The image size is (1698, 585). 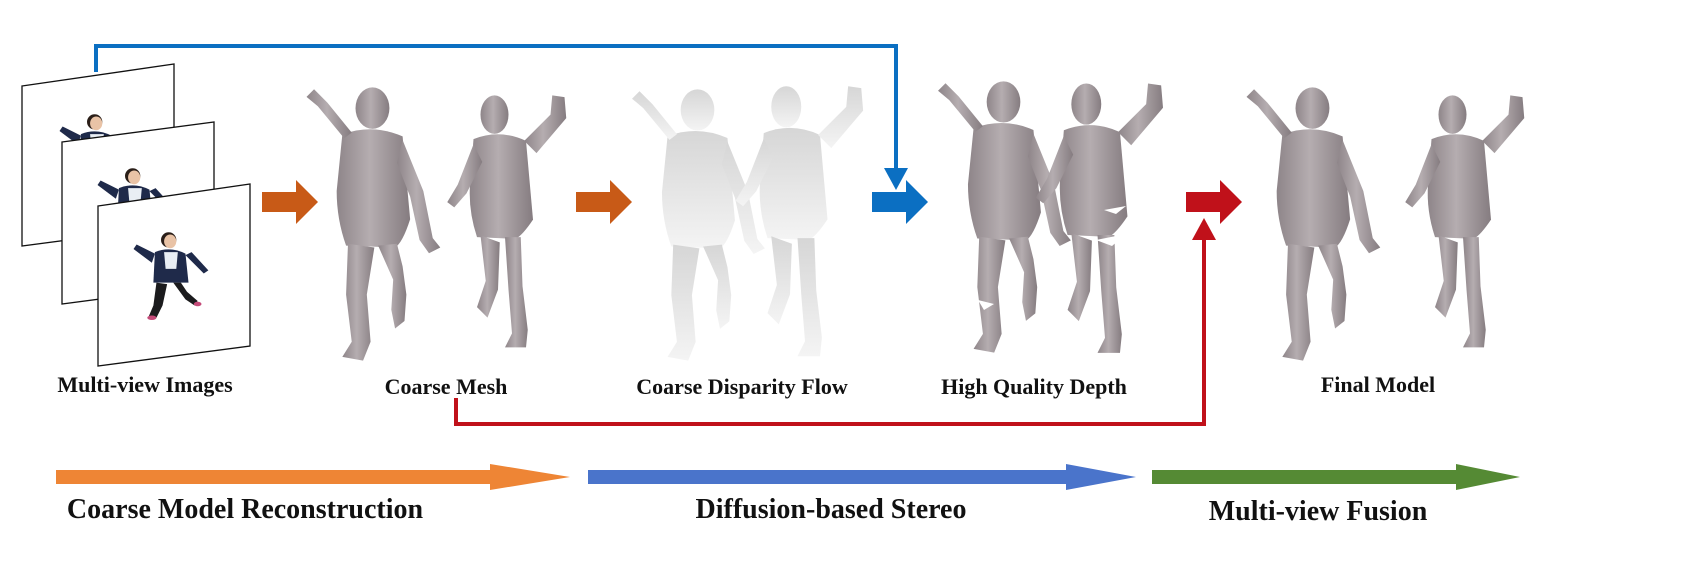 I want to click on final-front, so click(x=1313, y=224).